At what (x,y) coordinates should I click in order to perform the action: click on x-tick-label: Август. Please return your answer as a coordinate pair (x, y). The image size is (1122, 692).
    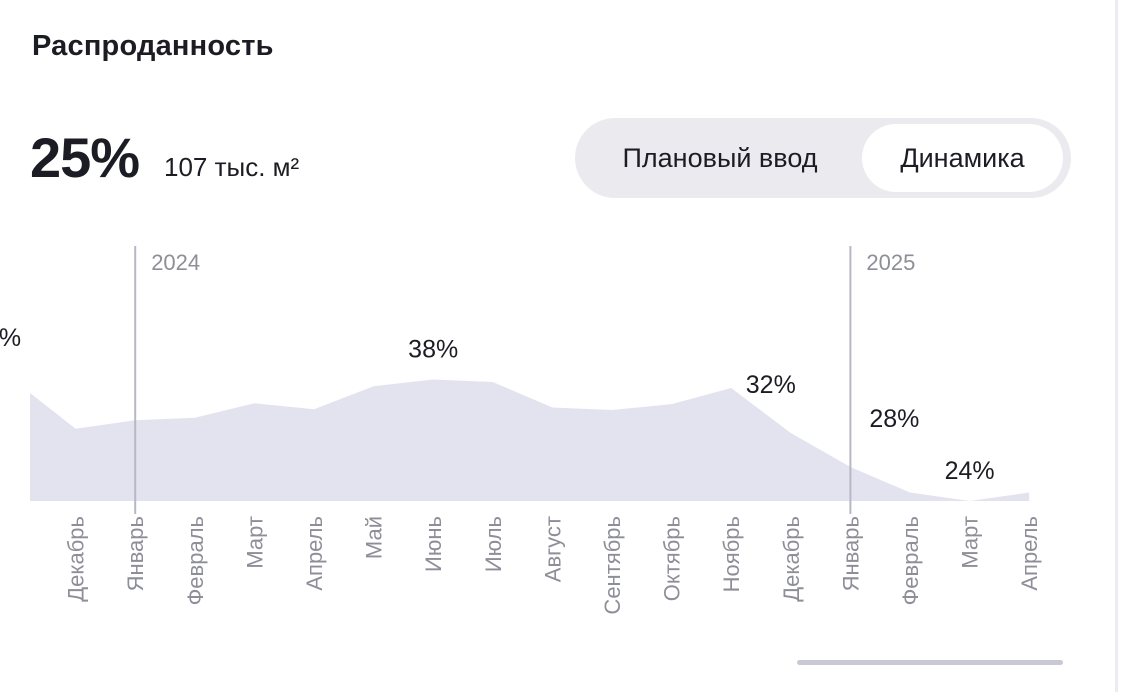
    Looking at the image, I should click on (552, 549).